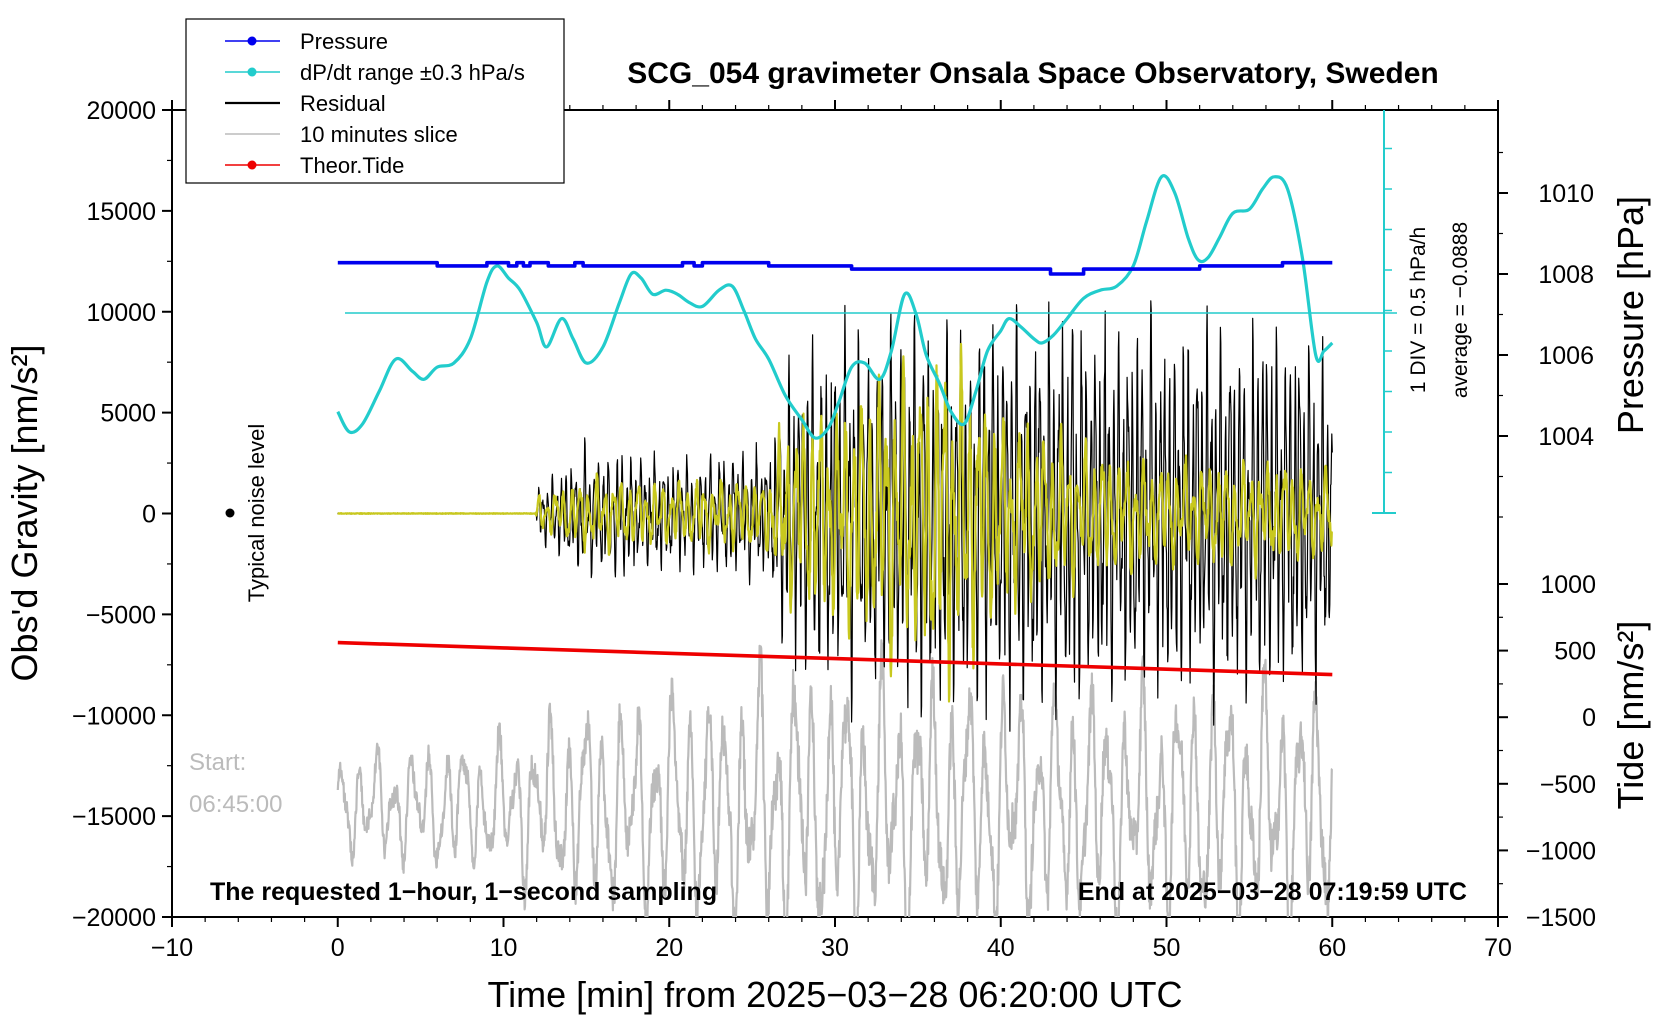  I want to click on x-tick-label: −10, so click(172, 948).